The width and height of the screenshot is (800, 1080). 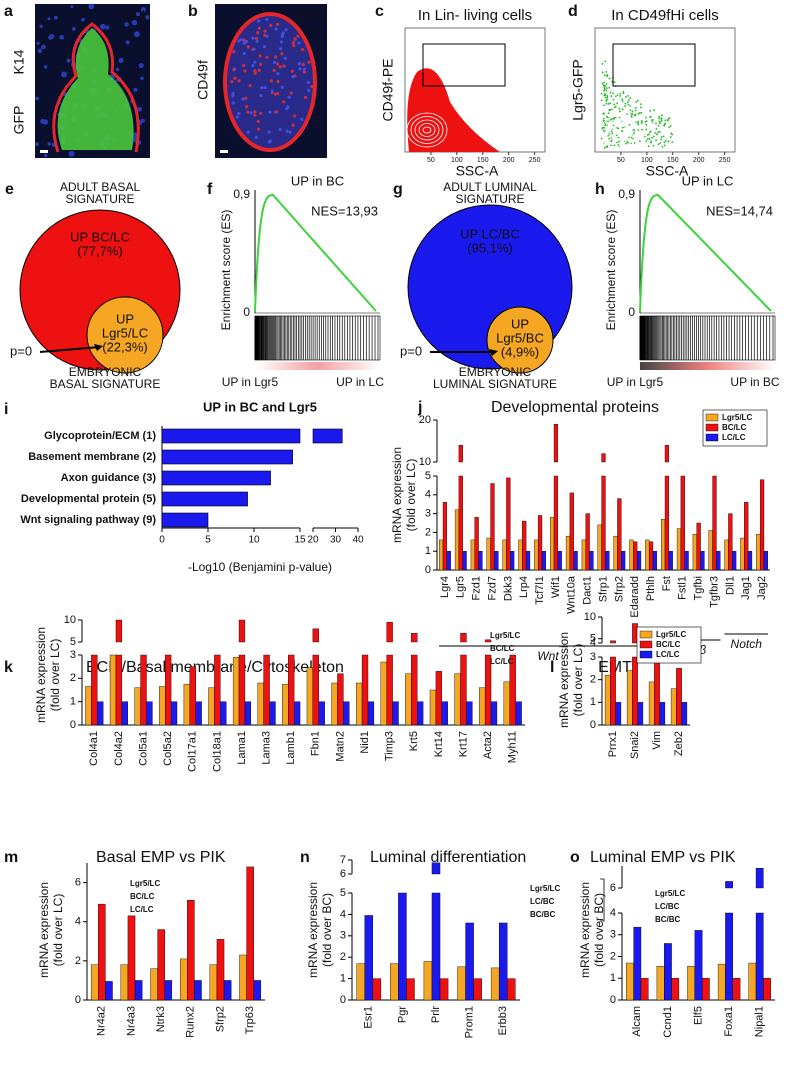 I want to click on category-label: Nr4a2, so click(x=102, y=1021).